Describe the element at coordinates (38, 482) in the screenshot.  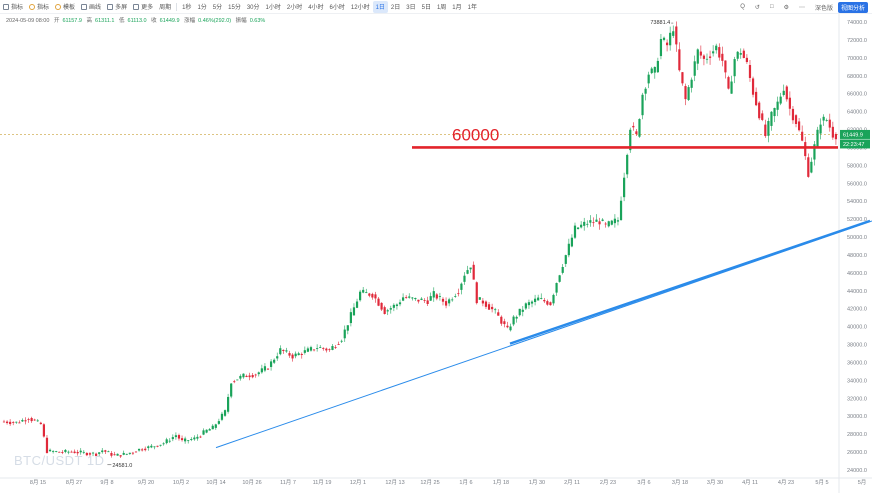
I see `x-tick-label: 8月 15` at that location.